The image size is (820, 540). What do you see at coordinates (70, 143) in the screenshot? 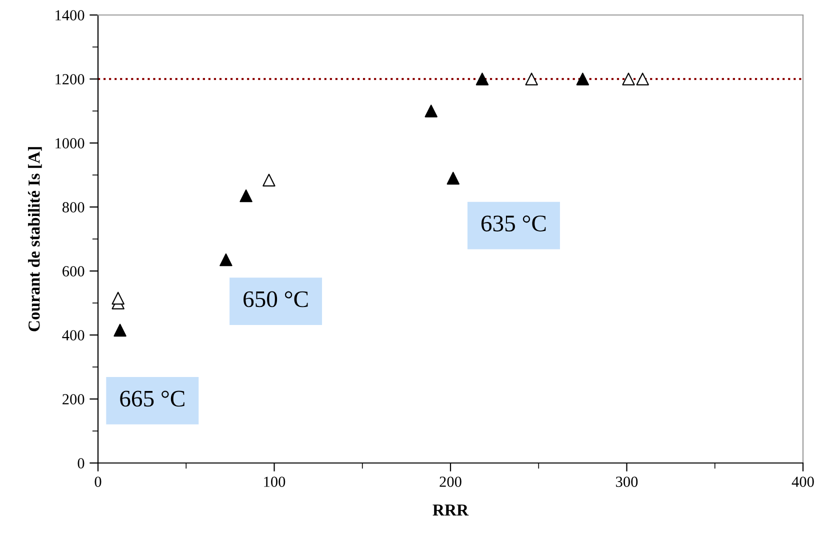
I see `y-tick-label: 1000` at bounding box center [70, 143].